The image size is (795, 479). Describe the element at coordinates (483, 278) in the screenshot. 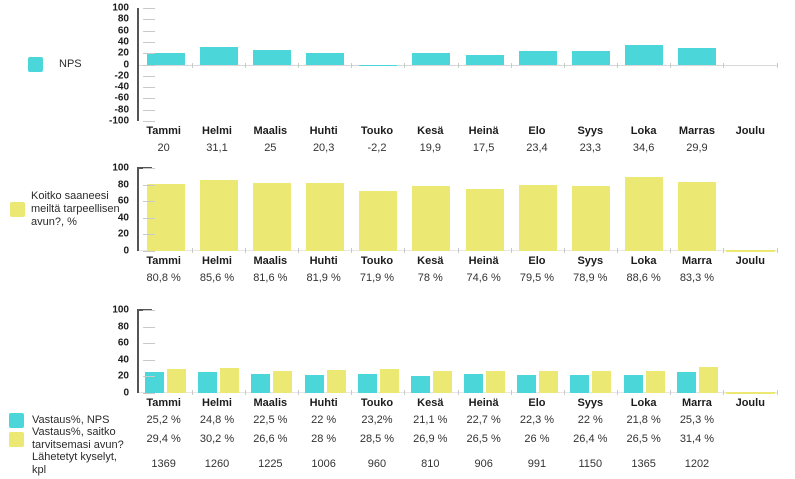

I see `help-received-value-label: 74,6 %` at that location.